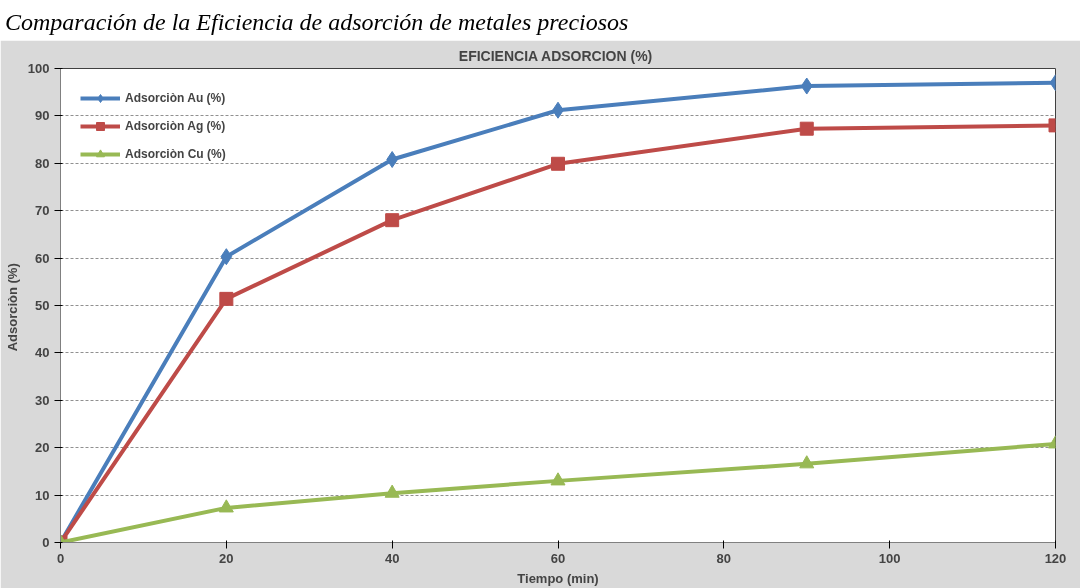  What do you see at coordinates (558, 558) in the screenshot?
I see `x-tick-label: 60` at bounding box center [558, 558].